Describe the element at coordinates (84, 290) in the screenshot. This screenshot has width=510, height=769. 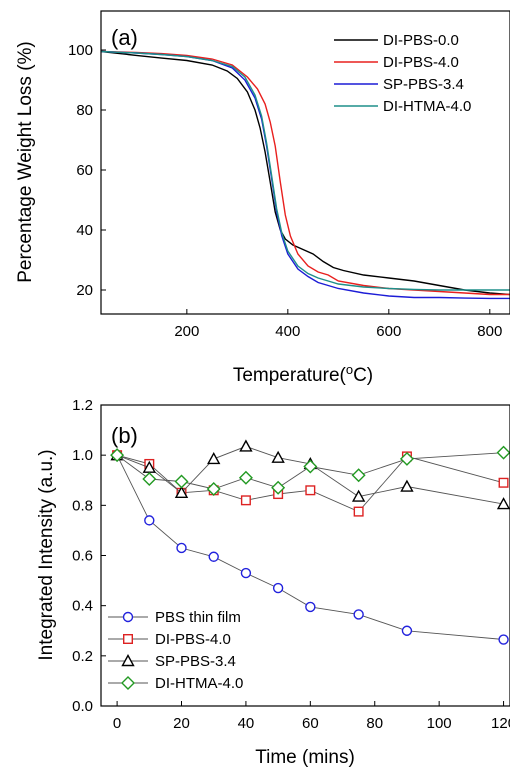
I see `panel-a-y-tick-label: 20` at that location.